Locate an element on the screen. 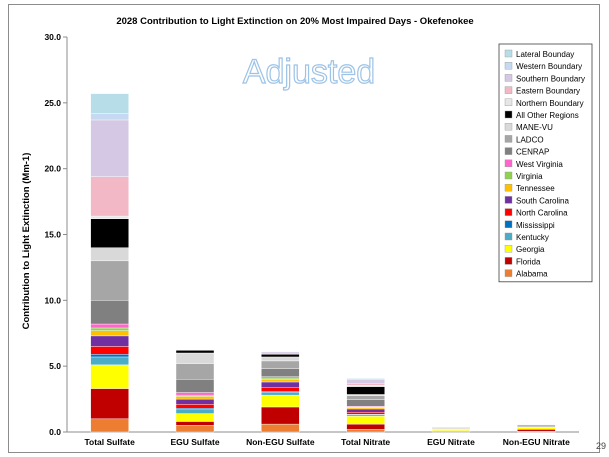 The image size is (609, 457). legend-label: Florida is located at coordinates (528, 261).